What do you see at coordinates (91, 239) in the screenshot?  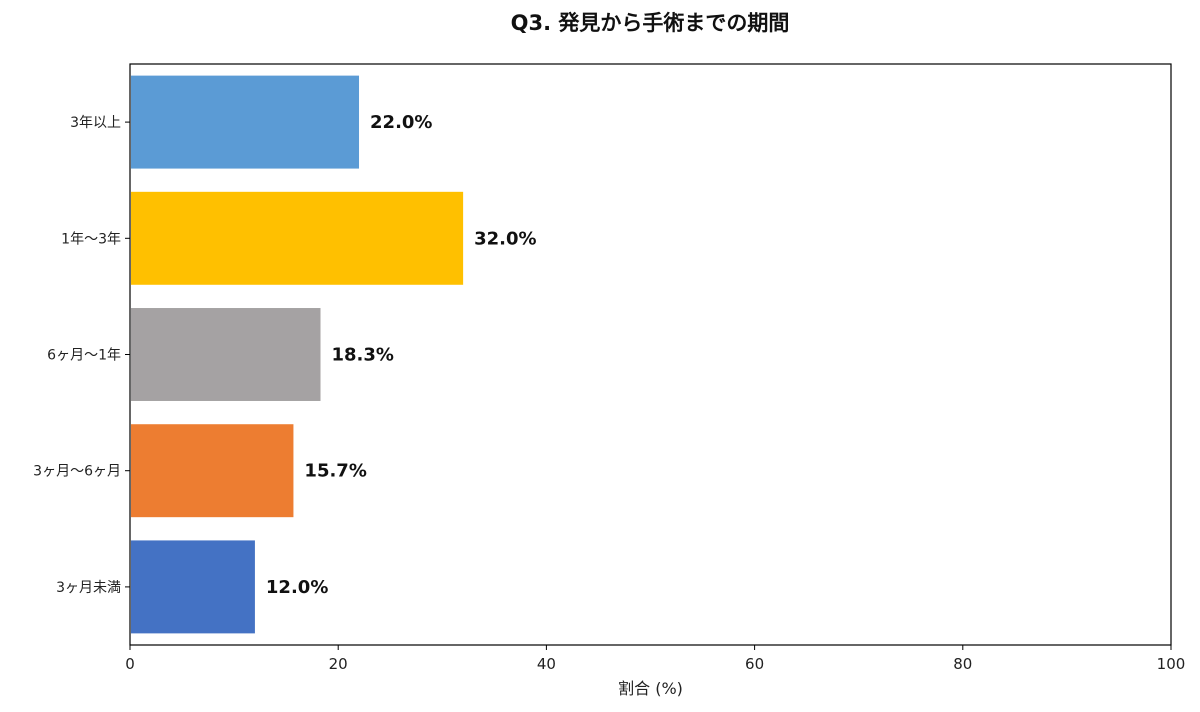 I see `category-label: 1年〜3年` at bounding box center [91, 239].